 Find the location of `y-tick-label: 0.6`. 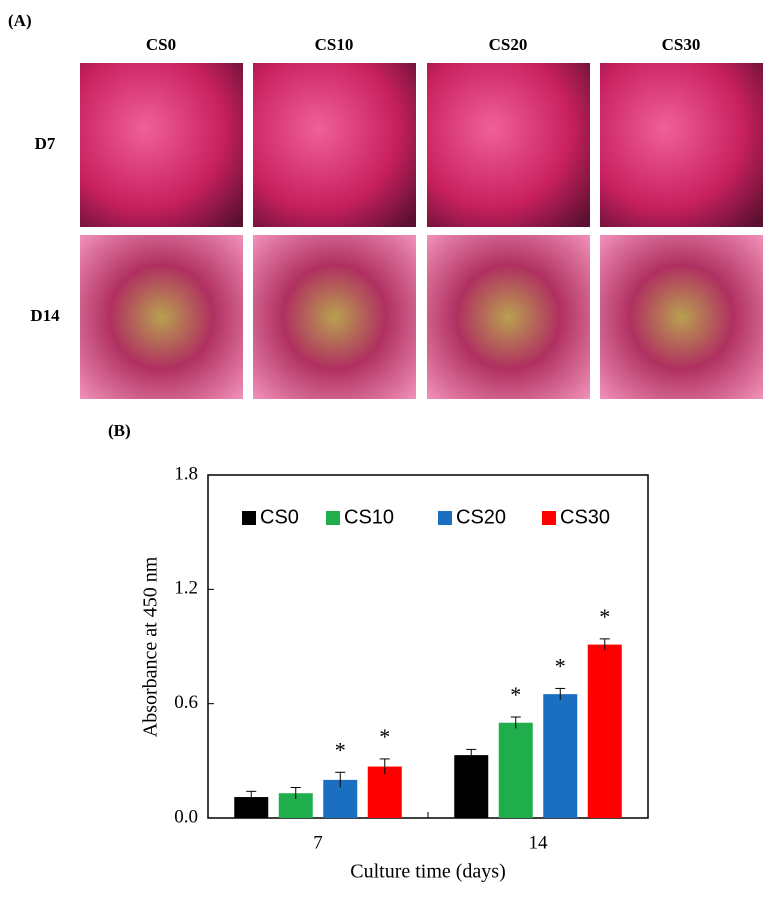

y-tick-label: 0.6 is located at coordinates (186, 702).